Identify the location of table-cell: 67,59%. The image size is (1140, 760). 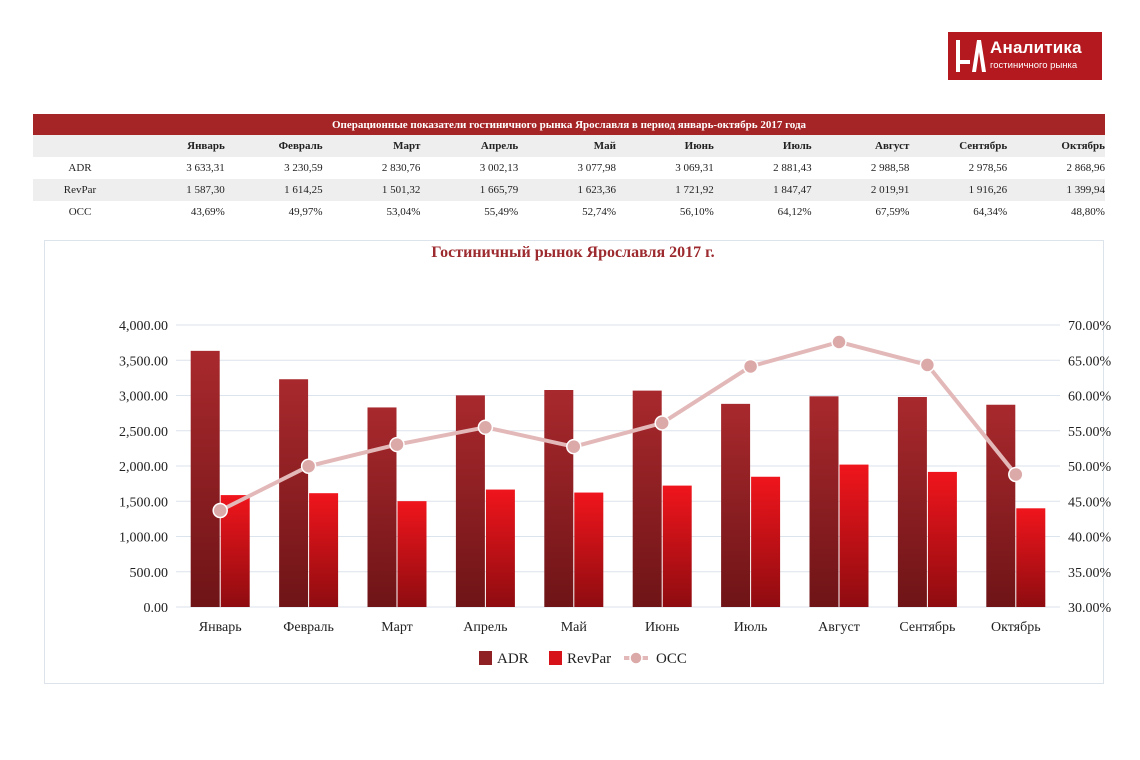
(892, 212).